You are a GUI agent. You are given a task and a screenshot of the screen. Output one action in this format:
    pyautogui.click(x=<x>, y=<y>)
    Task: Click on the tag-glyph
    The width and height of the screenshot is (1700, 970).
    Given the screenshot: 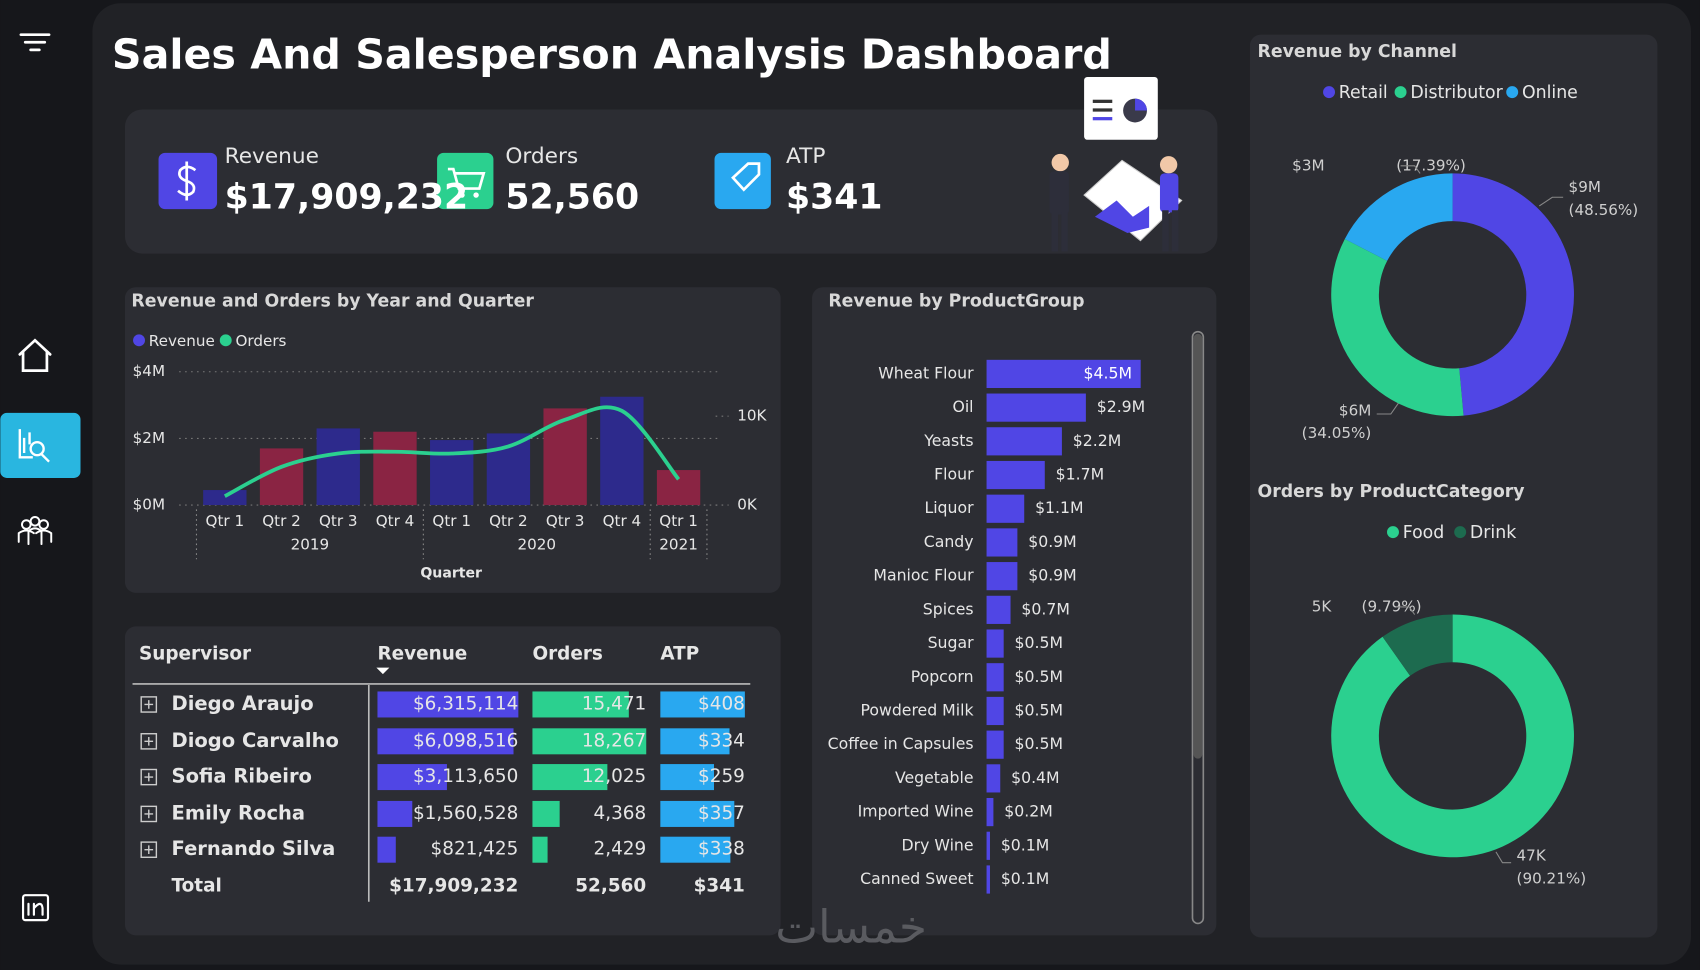 What is the action you would take?
    pyautogui.click(x=746, y=177)
    